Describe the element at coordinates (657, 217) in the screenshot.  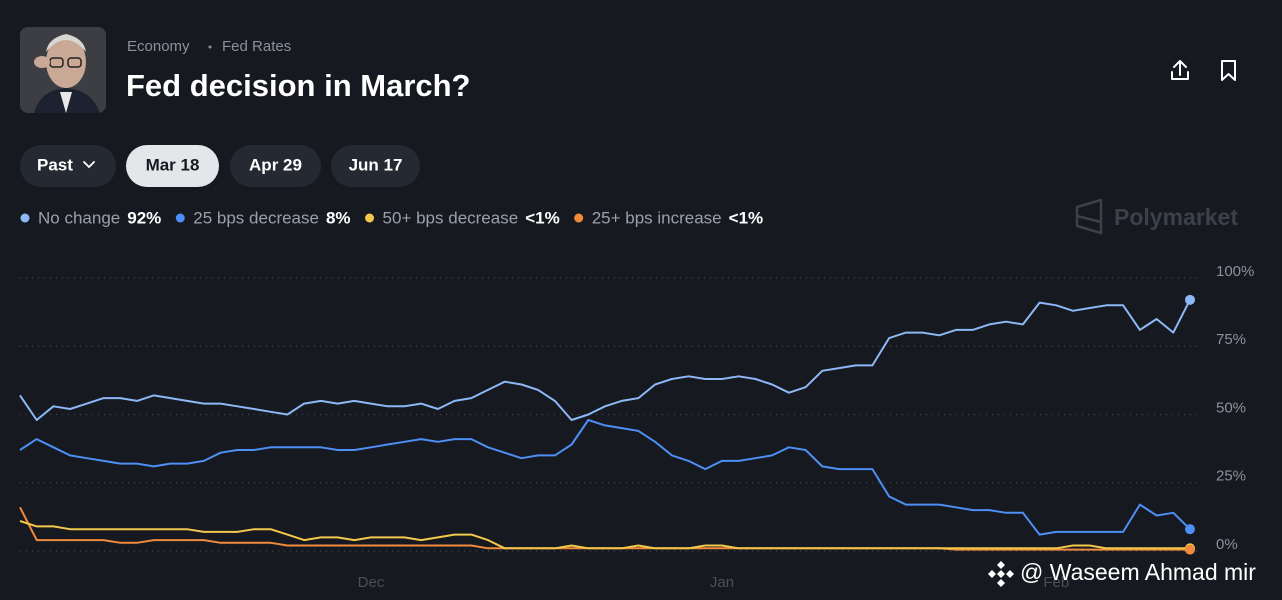
I see `legend-name: 25+ bps increase` at that location.